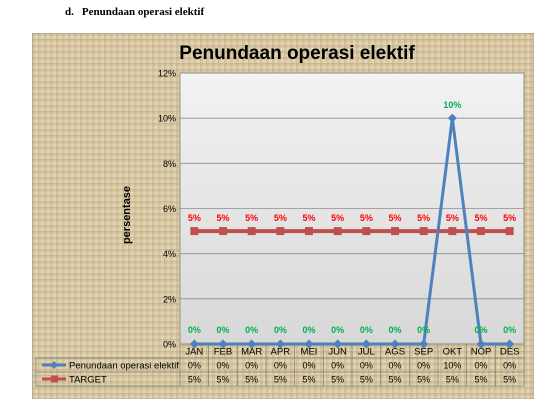  Describe the element at coordinates (251, 352) in the screenshot. I see `x-tick-label: MAR` at that location.